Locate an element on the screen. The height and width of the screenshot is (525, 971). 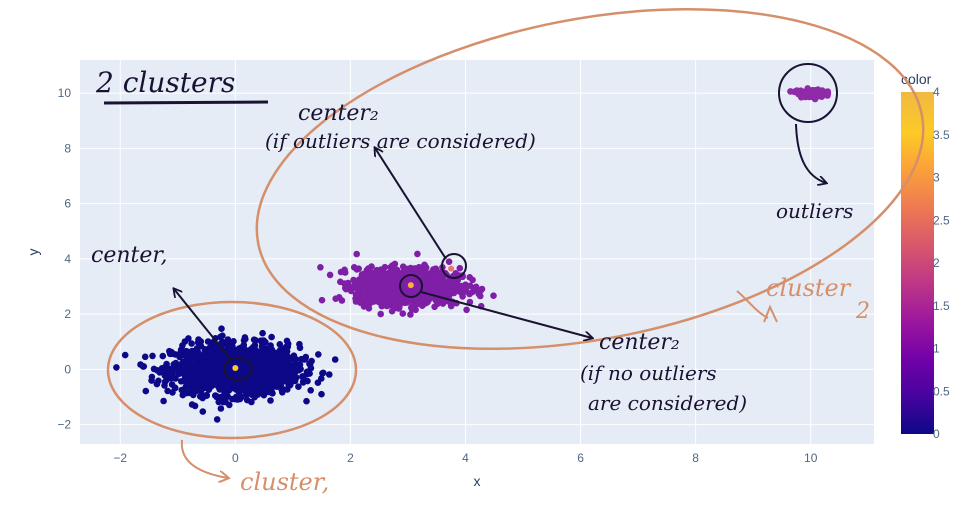
center2-outlier-label-1: center₂ is located at coordinates (338, 113).